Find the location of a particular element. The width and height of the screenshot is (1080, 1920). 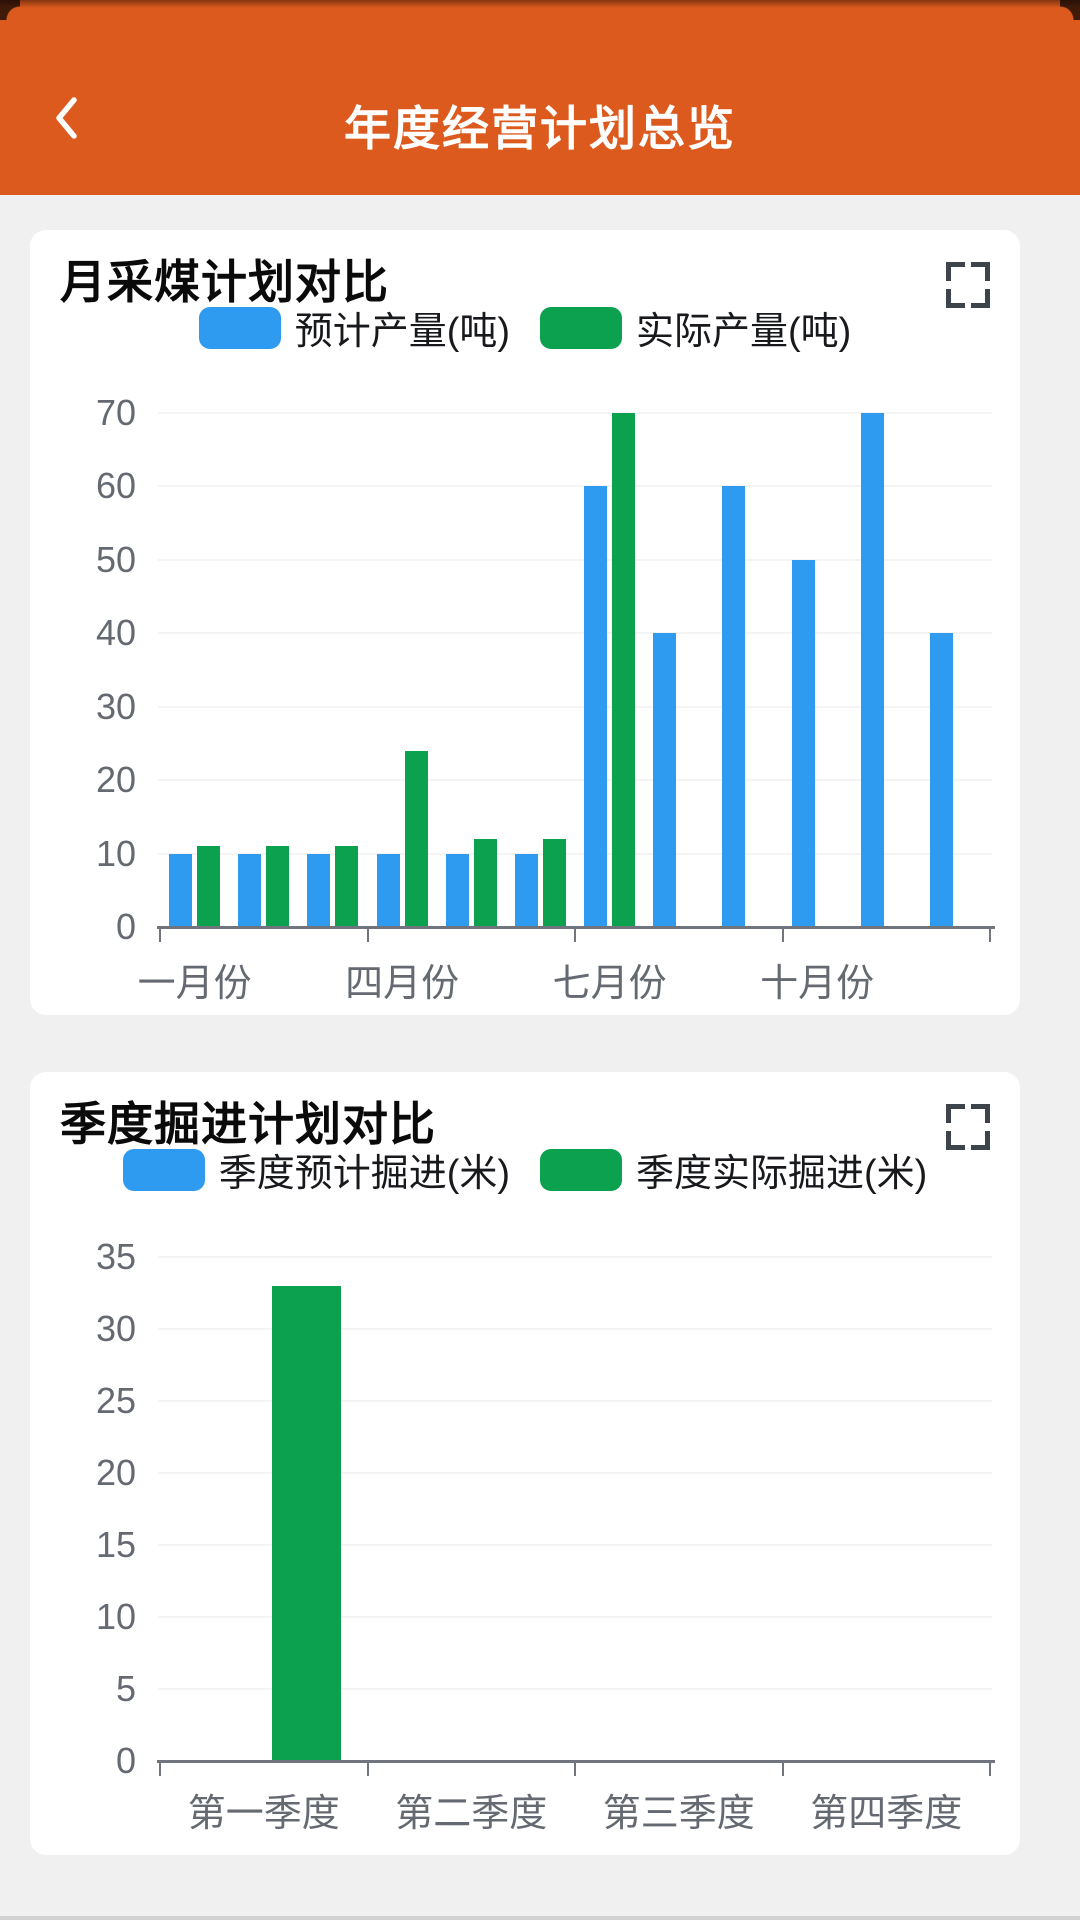

legend-item-expected: 季度预计掘进(米) is located at coordinates (316, 1169).